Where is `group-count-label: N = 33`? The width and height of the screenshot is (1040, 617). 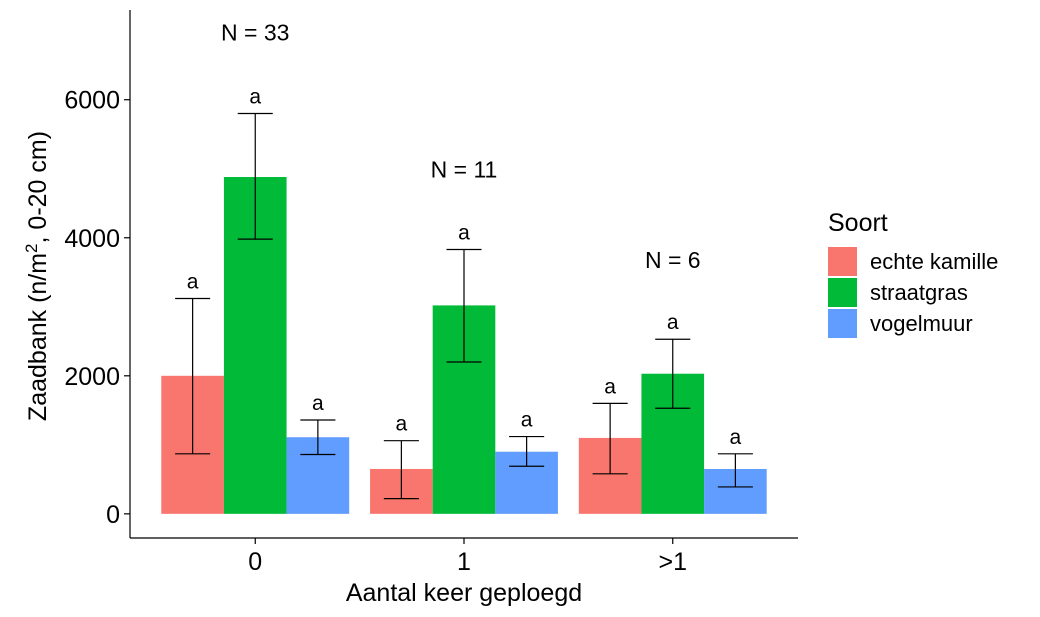
group-count-label: N = 33 is located at coordinates (255, 32).